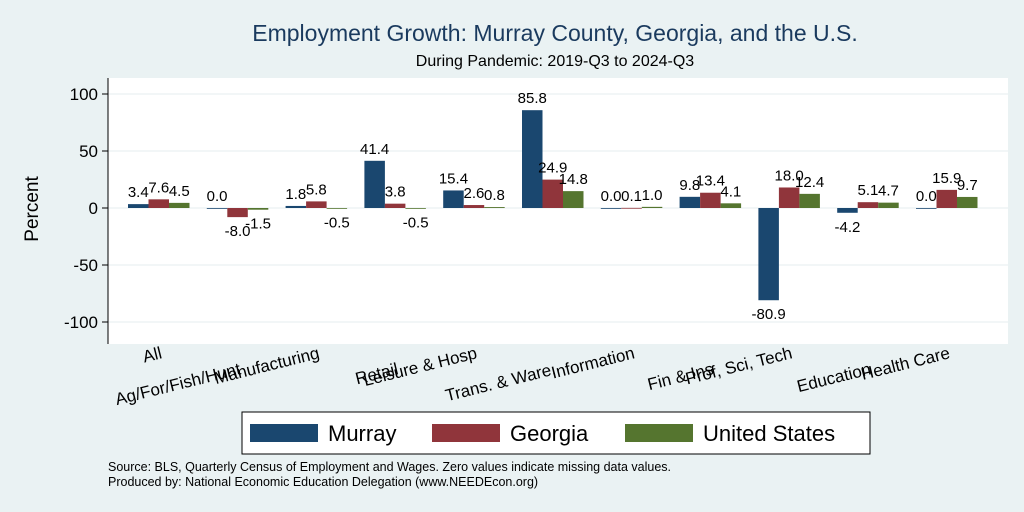 Image resolution: width=1024 pixels, height=512 pixels. What do you see at coordinates (266, 365) in the screenshot?
I see `x-category-label: Manufacturing` at bounding box center [266, 365].